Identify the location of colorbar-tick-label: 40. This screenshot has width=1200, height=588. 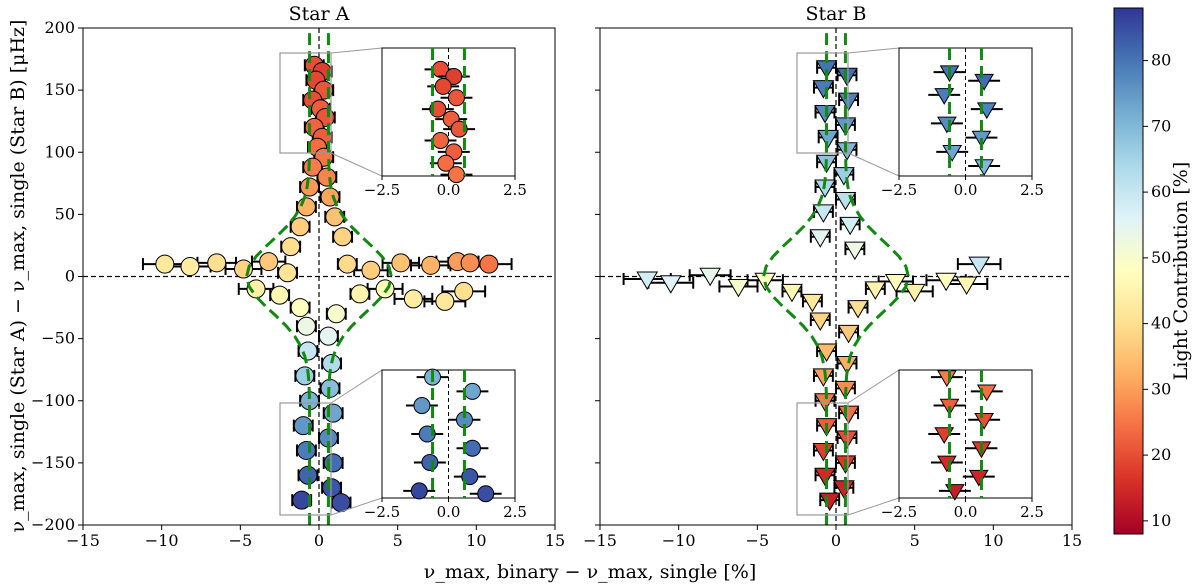
(1161, 323).